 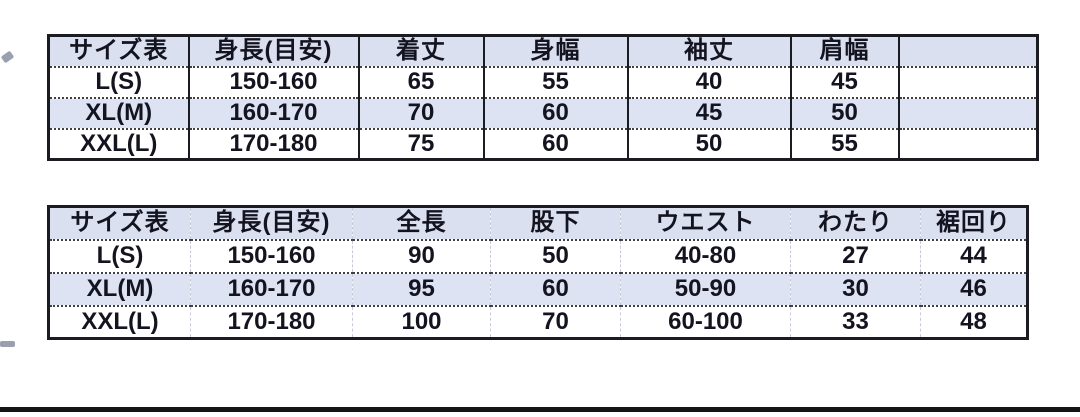 I want to click on header-cell-shoulder-width: 肩幅, so click(x=844, y=51).